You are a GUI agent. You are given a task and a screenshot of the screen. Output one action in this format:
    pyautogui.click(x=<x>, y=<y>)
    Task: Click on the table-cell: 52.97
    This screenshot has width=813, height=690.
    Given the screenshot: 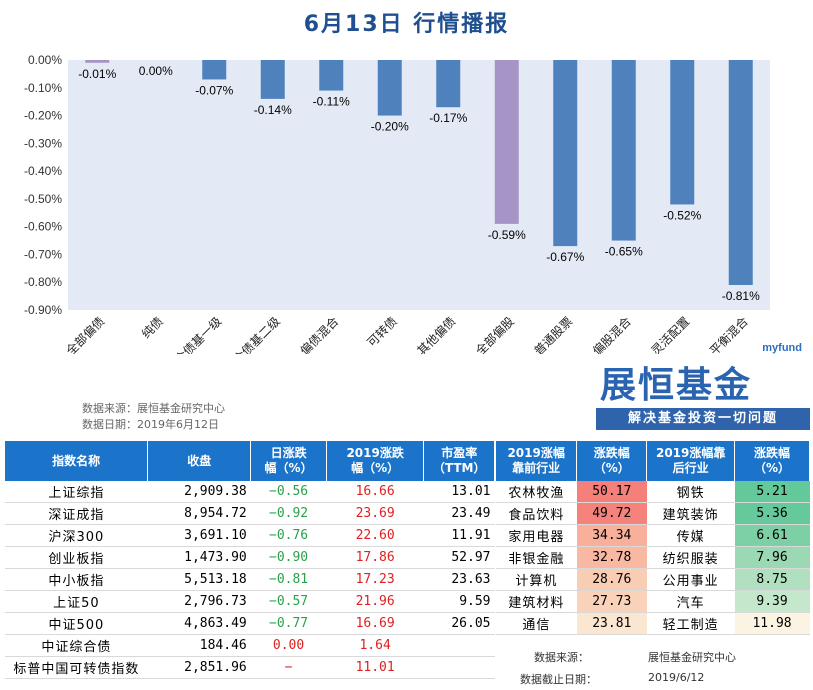 What is the action you would take?
    pyautogui.click(x=459, y=557)
    